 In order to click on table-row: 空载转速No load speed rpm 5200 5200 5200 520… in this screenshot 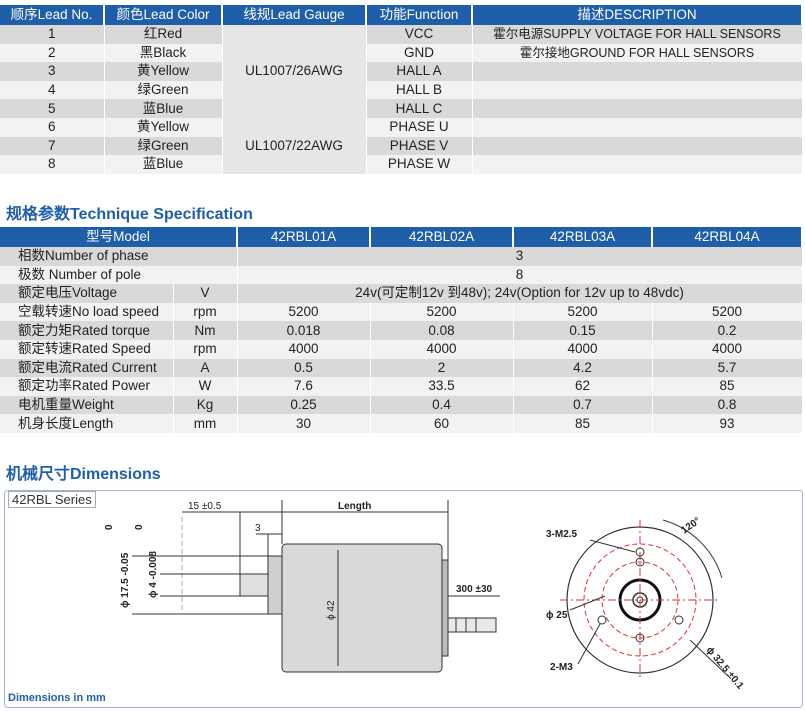, I will do `click(401, 312)`.